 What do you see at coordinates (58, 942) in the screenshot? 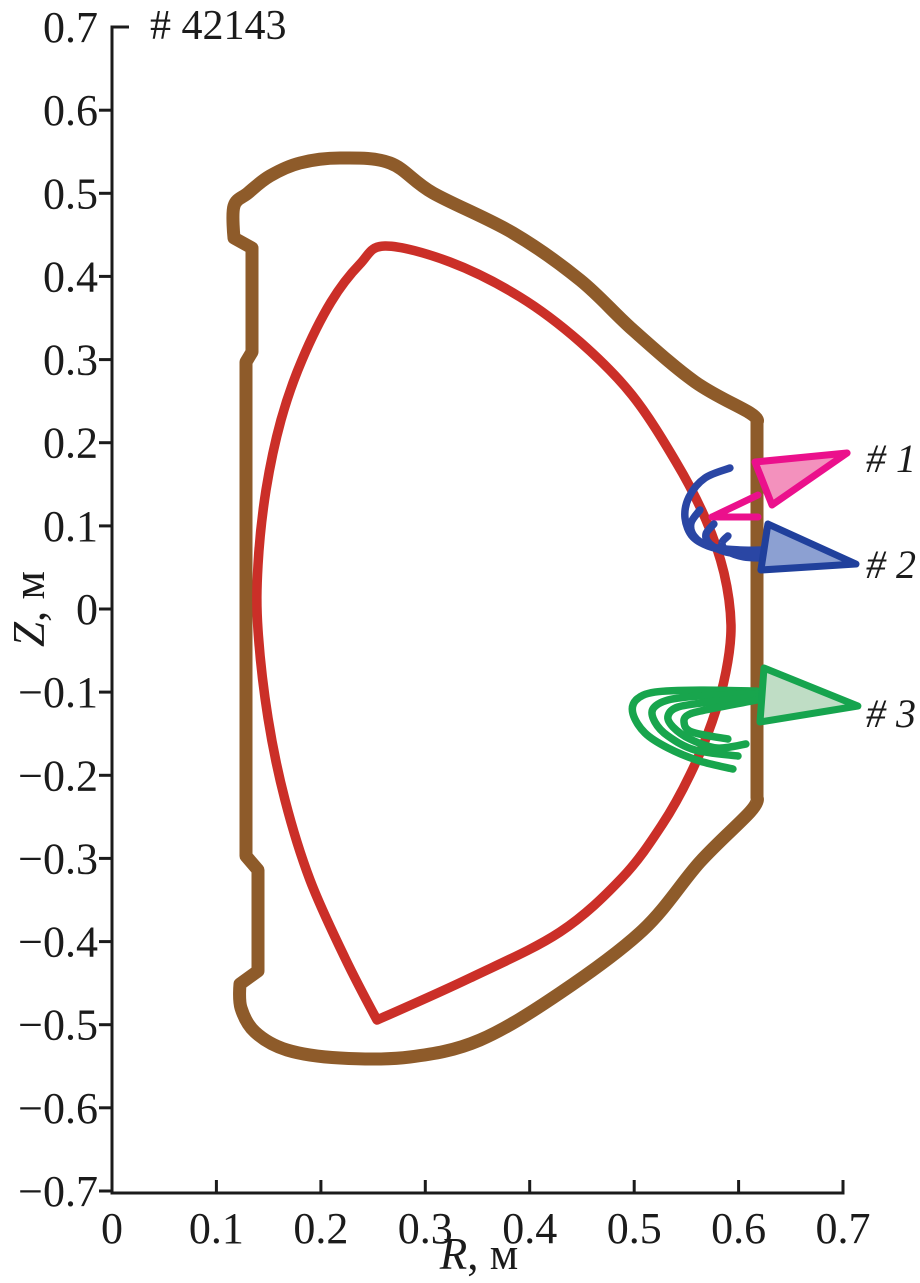
I see `y-tick-label: −0.4` at bounding box center [58, 942].